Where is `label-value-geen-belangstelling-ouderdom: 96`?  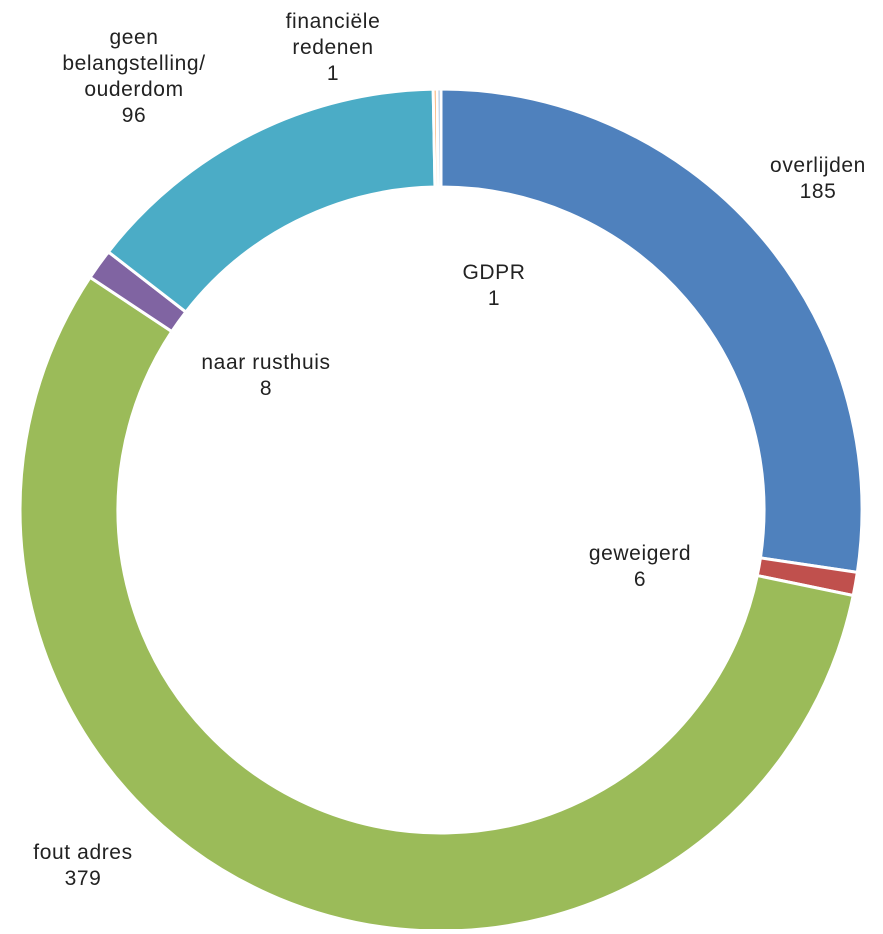 label-value-geen-belangstelling-ouderdom: 96 is located at coordinates (134, 115).